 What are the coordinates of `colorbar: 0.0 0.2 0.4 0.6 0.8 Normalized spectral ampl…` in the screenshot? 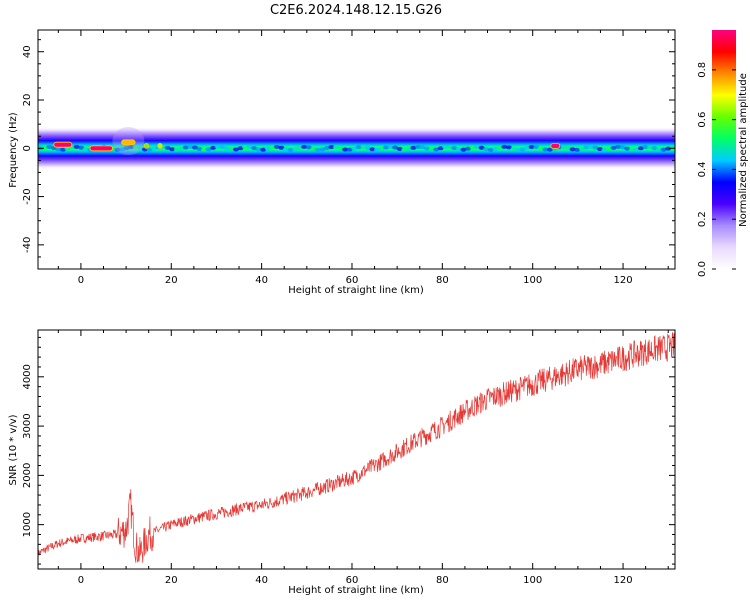 It's located at (723, 153).